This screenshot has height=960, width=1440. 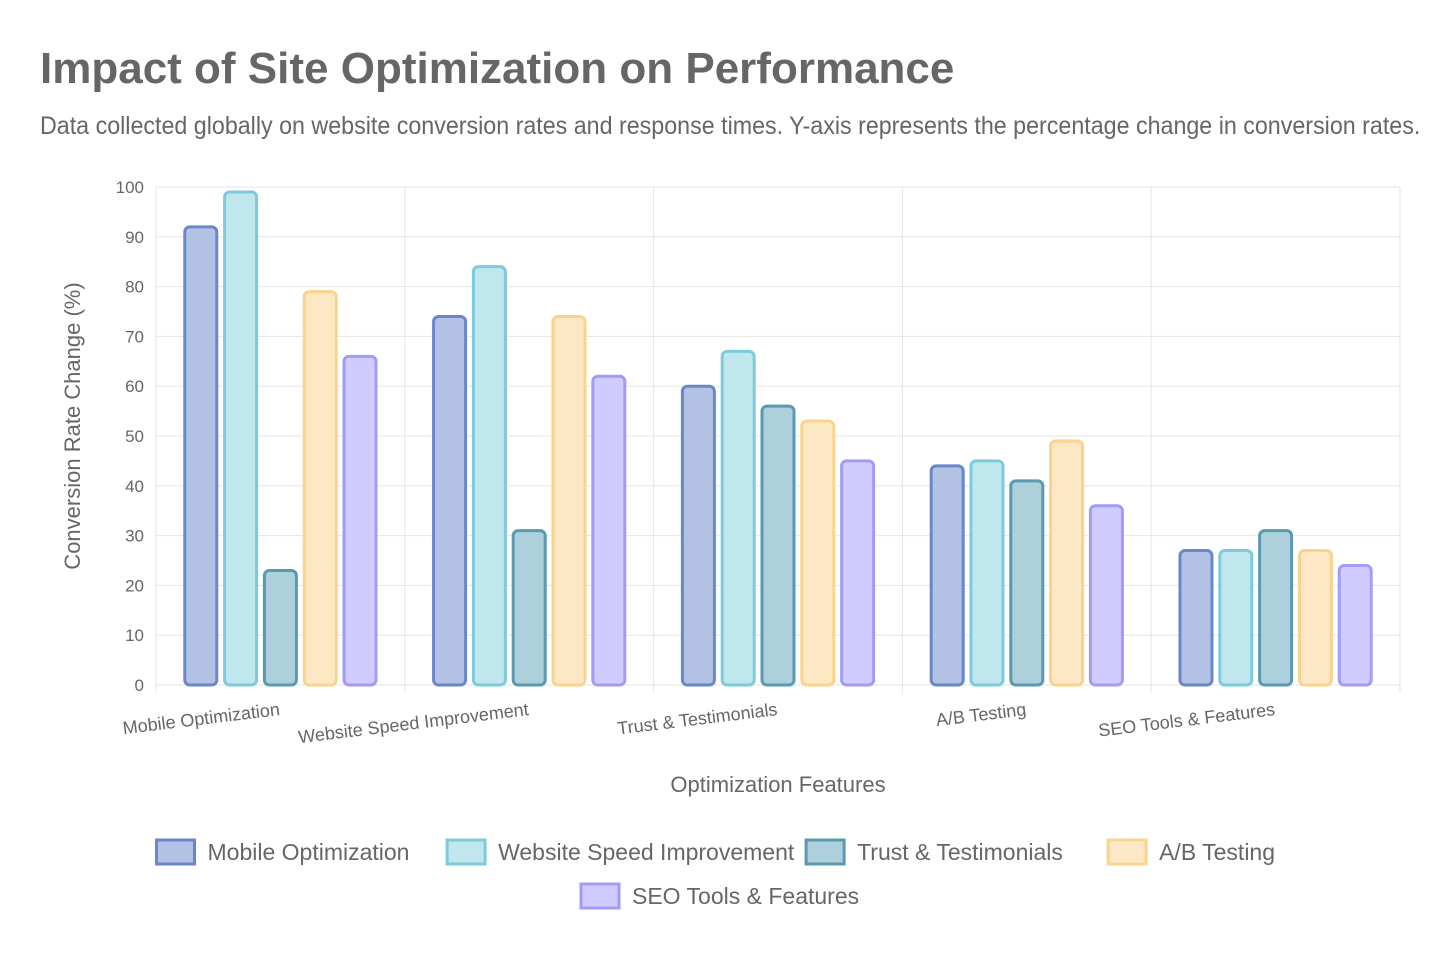 I want to click on legend-label: Trust & Testimonials, so click(x=960, y=852).